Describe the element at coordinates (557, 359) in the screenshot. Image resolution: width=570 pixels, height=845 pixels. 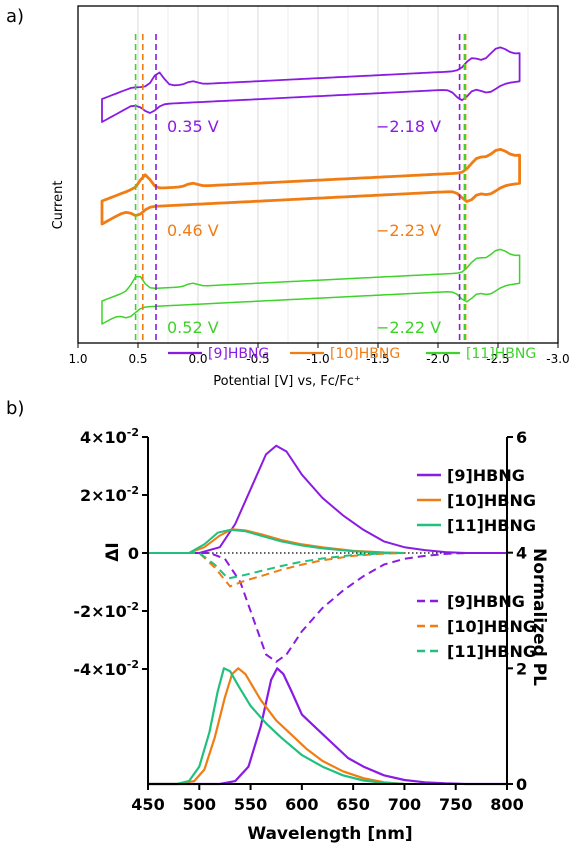
I see `panel-a-x-tick-label: -3.0` at that location.